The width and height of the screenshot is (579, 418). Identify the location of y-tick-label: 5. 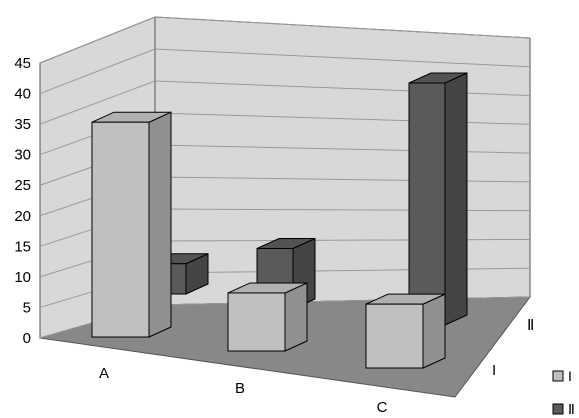
(27, 307).